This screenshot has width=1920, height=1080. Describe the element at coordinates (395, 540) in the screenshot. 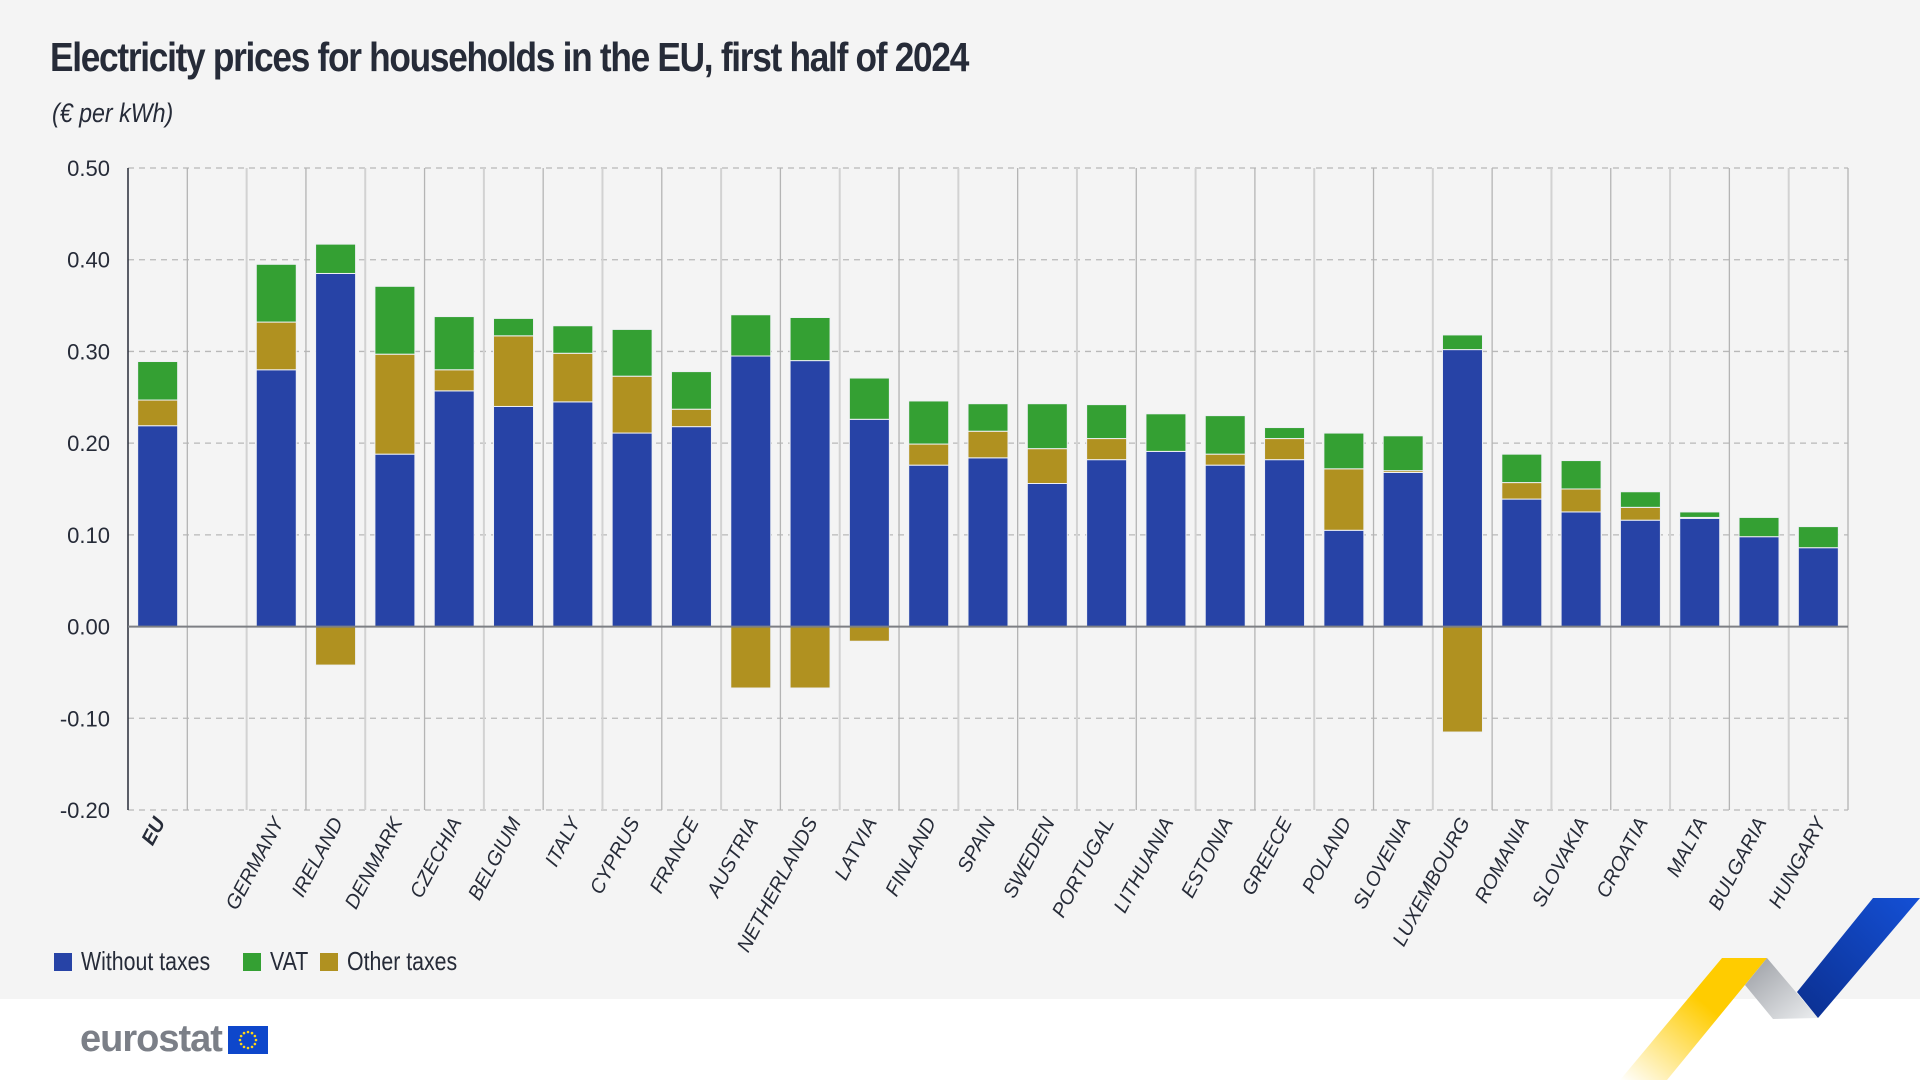

I see `bar-without-taxes-denmark` at that location.